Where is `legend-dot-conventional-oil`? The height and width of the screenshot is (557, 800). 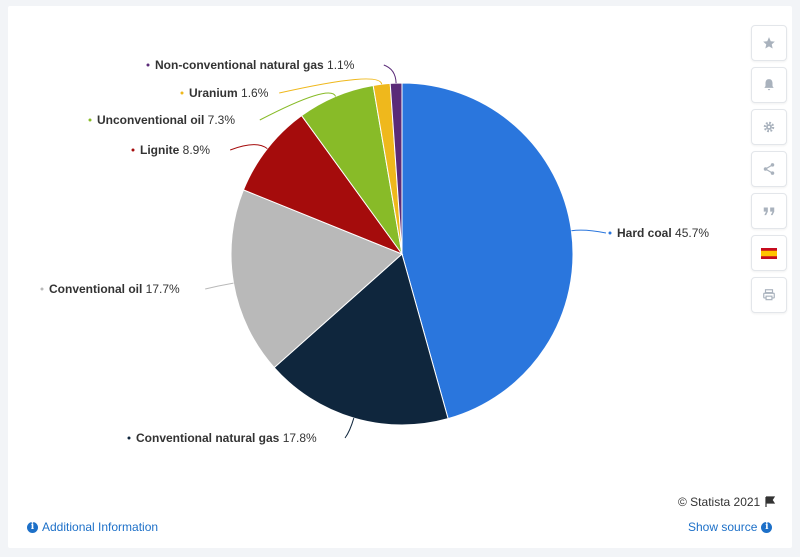 legend-dot-conventional-oil is located at coordinates (42, 289).